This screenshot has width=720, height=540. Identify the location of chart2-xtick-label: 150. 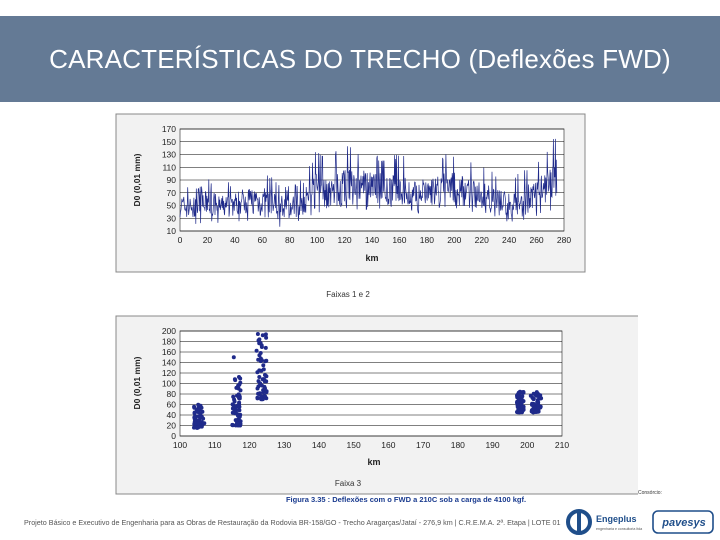
(354, 445).